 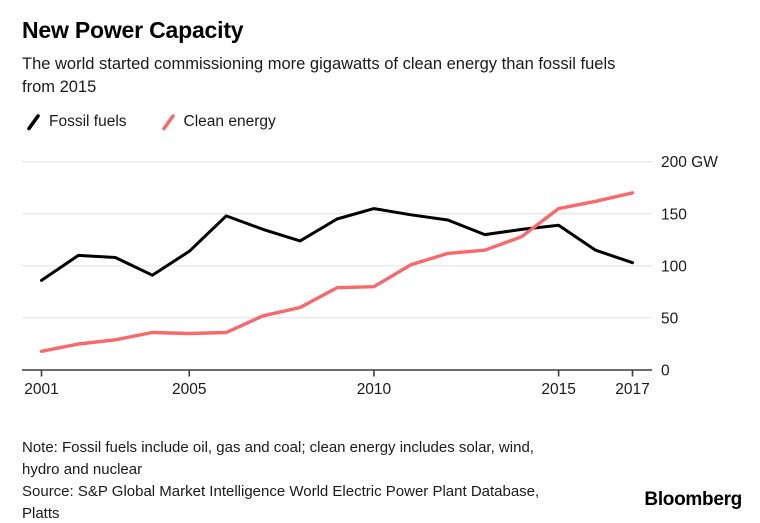 What do you see at coordinates (374, 389) in the screenshot?
I see `x-tick-label-2010: 2010` at bounding box center [374, 389].